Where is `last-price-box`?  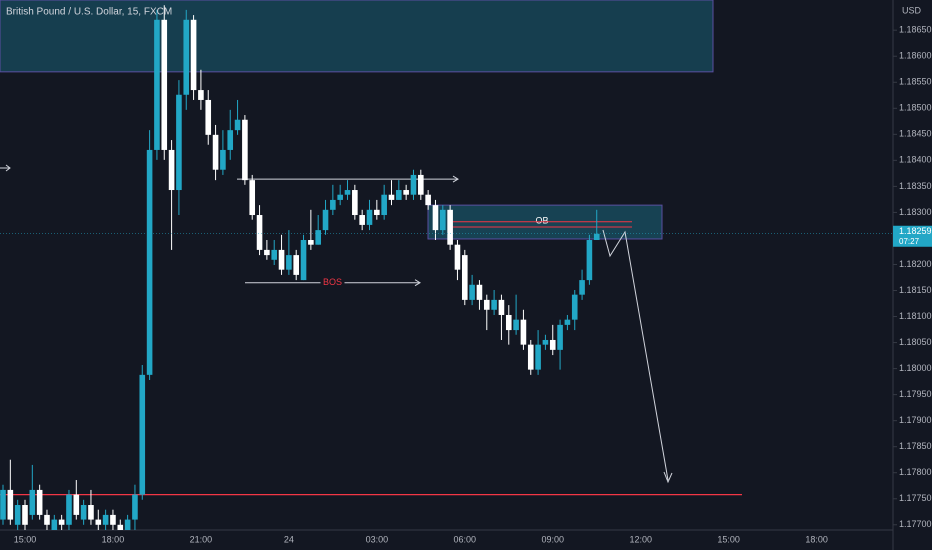 last-price-box is located at coordinates (912, 236).